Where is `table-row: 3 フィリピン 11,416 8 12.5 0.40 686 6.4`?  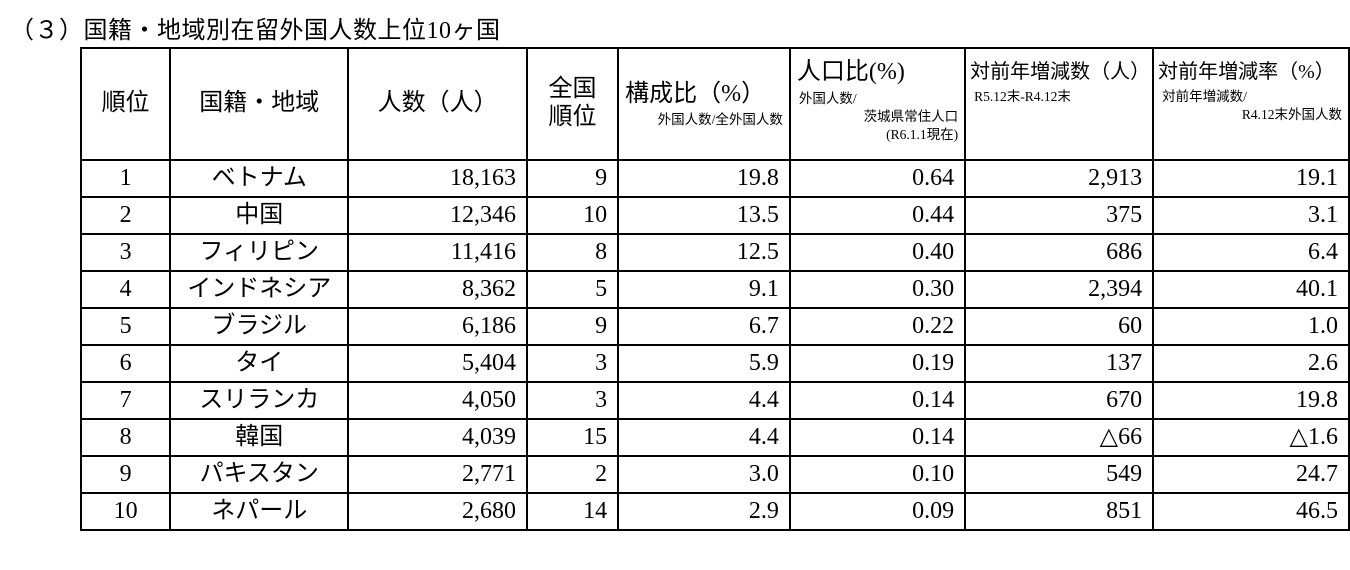
table-row: 3 フィリピン 11,416 8 12.5 0.40 686 6.4 is located at coordinates (714, 252).